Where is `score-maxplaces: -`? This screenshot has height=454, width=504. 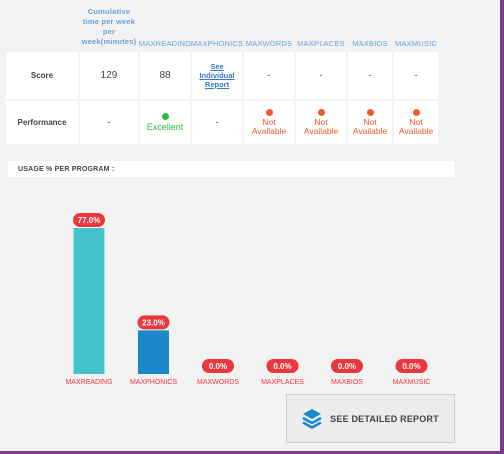
score-maxplaces: - is located at coordinates (321, 75).